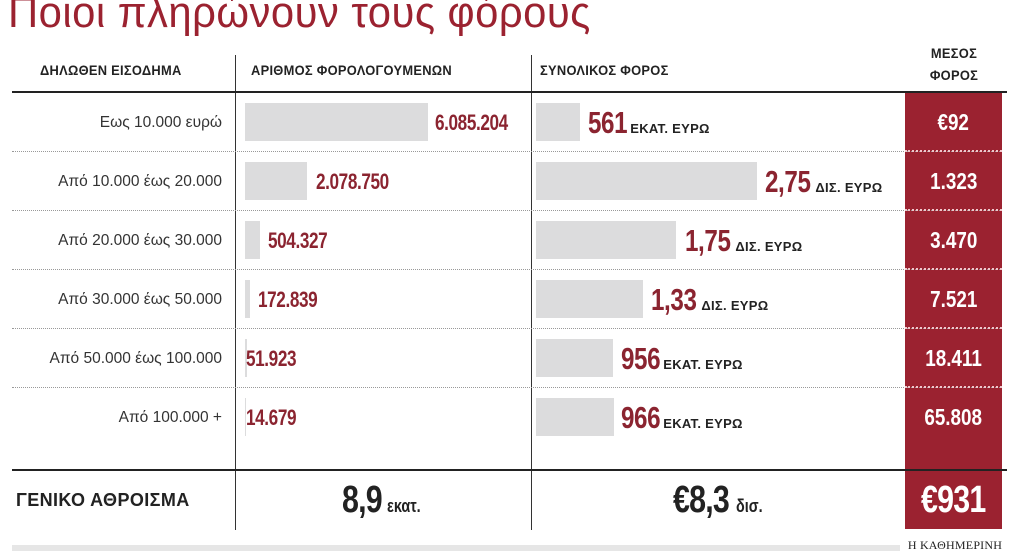 The image size is (1020, 554). Describe the element at coordinates (953, 299) in the screenshot. I see `avg-tax-value: 7.521` at that location.